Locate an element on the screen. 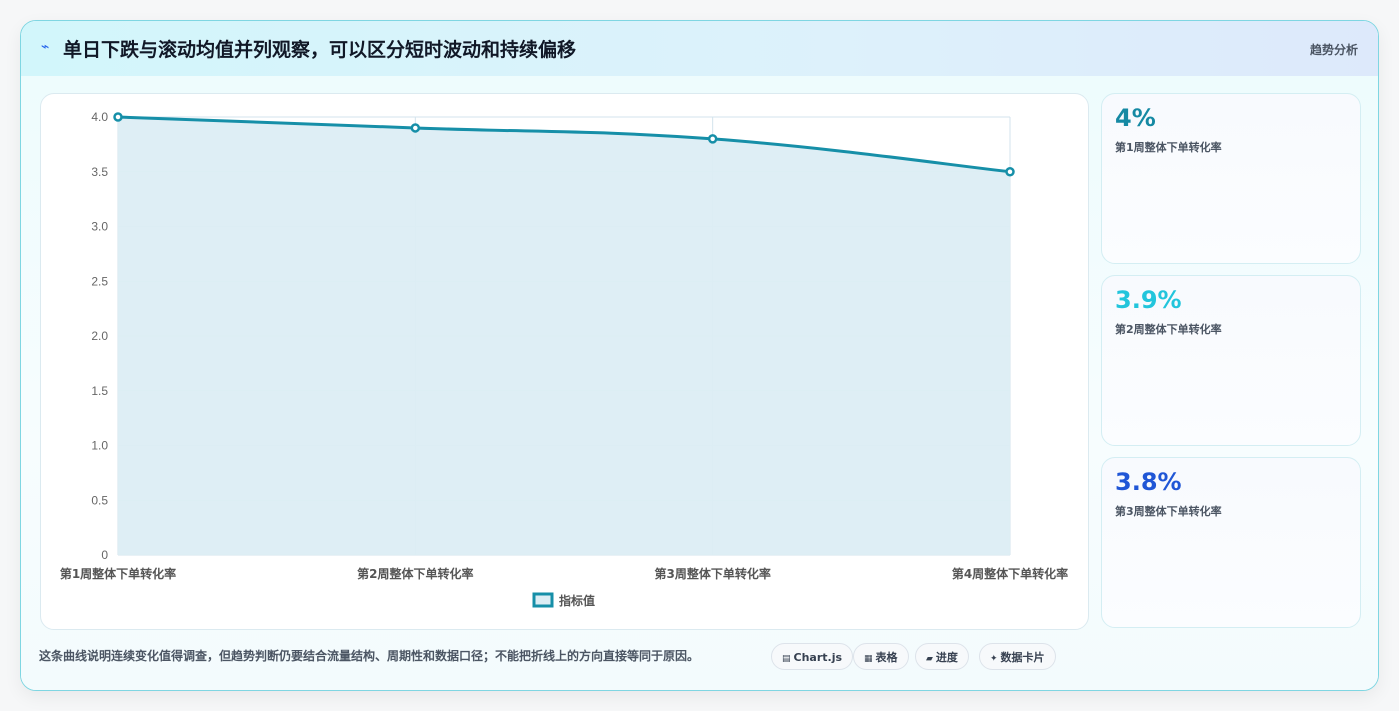 This screenshot has width=1399, height=711. chip-chartjs: ▤ Chart.js is located at coordinates (812, 656).